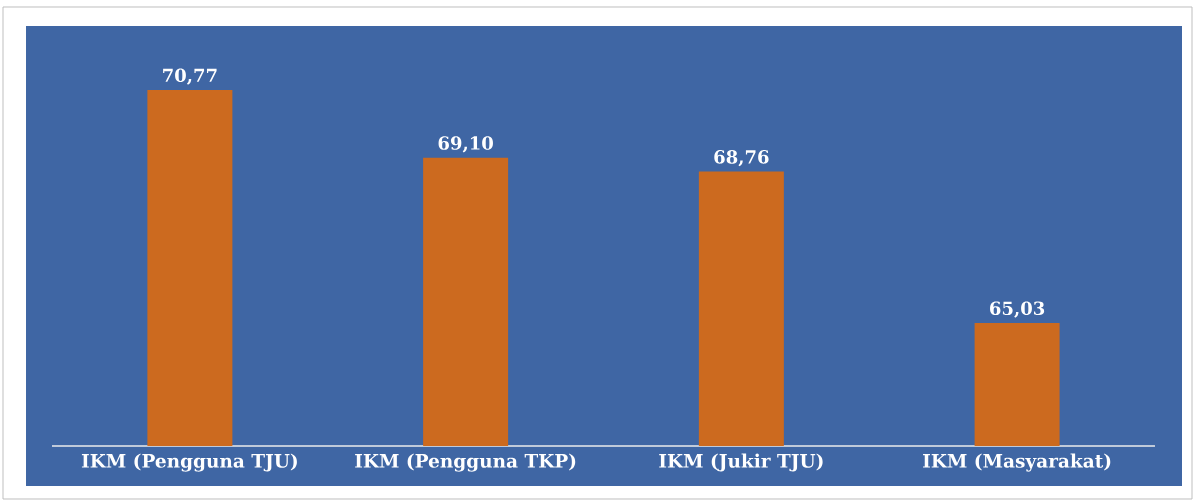  I want to click on x-tick-label: IKM (Masyarakat), so click(1017, 462).